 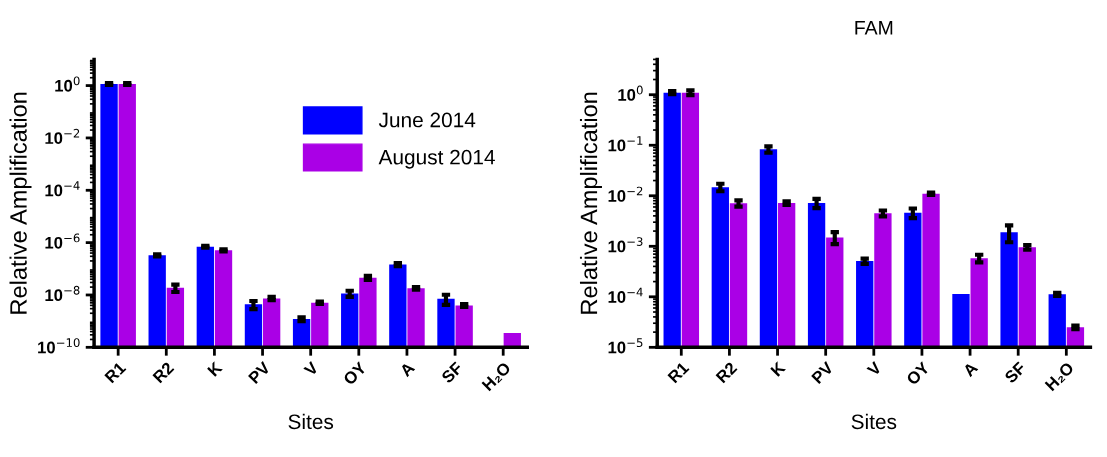 I want to click on y-tick-label: 10$^{−10}$, so click(x=59, y=346).